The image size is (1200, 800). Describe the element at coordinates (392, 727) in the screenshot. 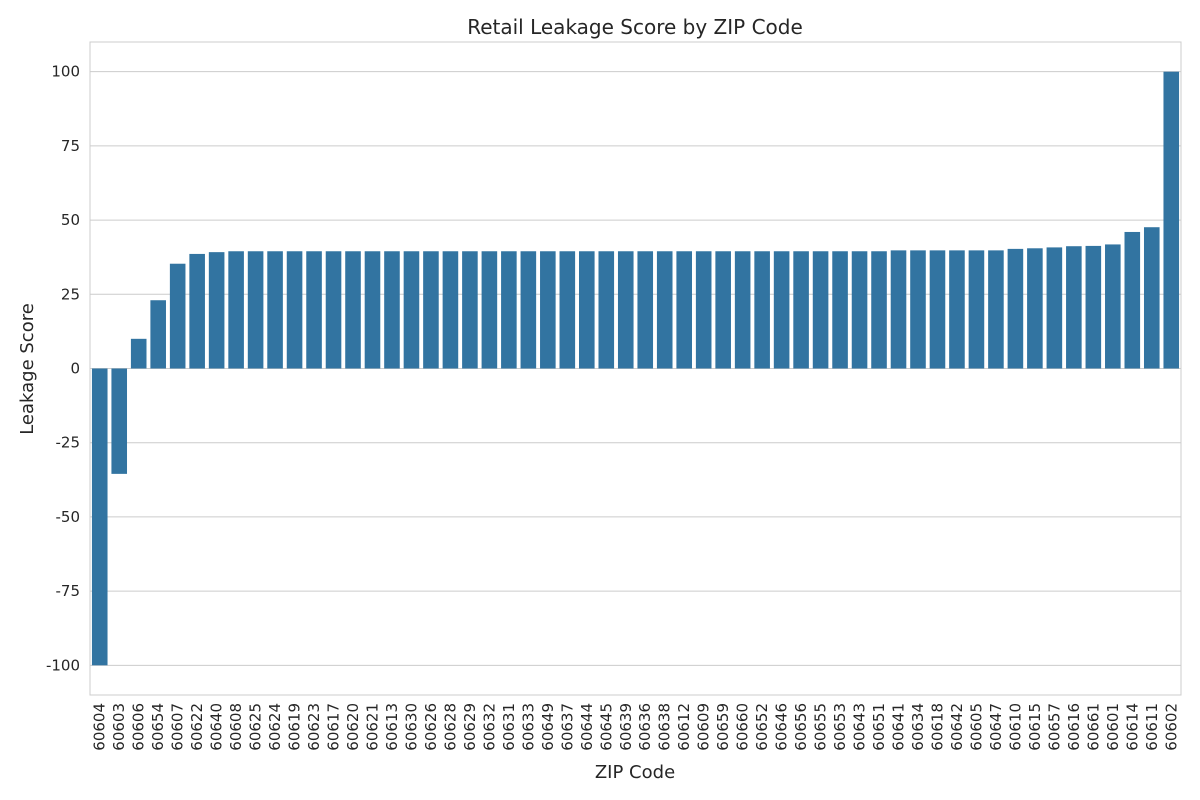

I see `x-tick-label: 60613` at that location.